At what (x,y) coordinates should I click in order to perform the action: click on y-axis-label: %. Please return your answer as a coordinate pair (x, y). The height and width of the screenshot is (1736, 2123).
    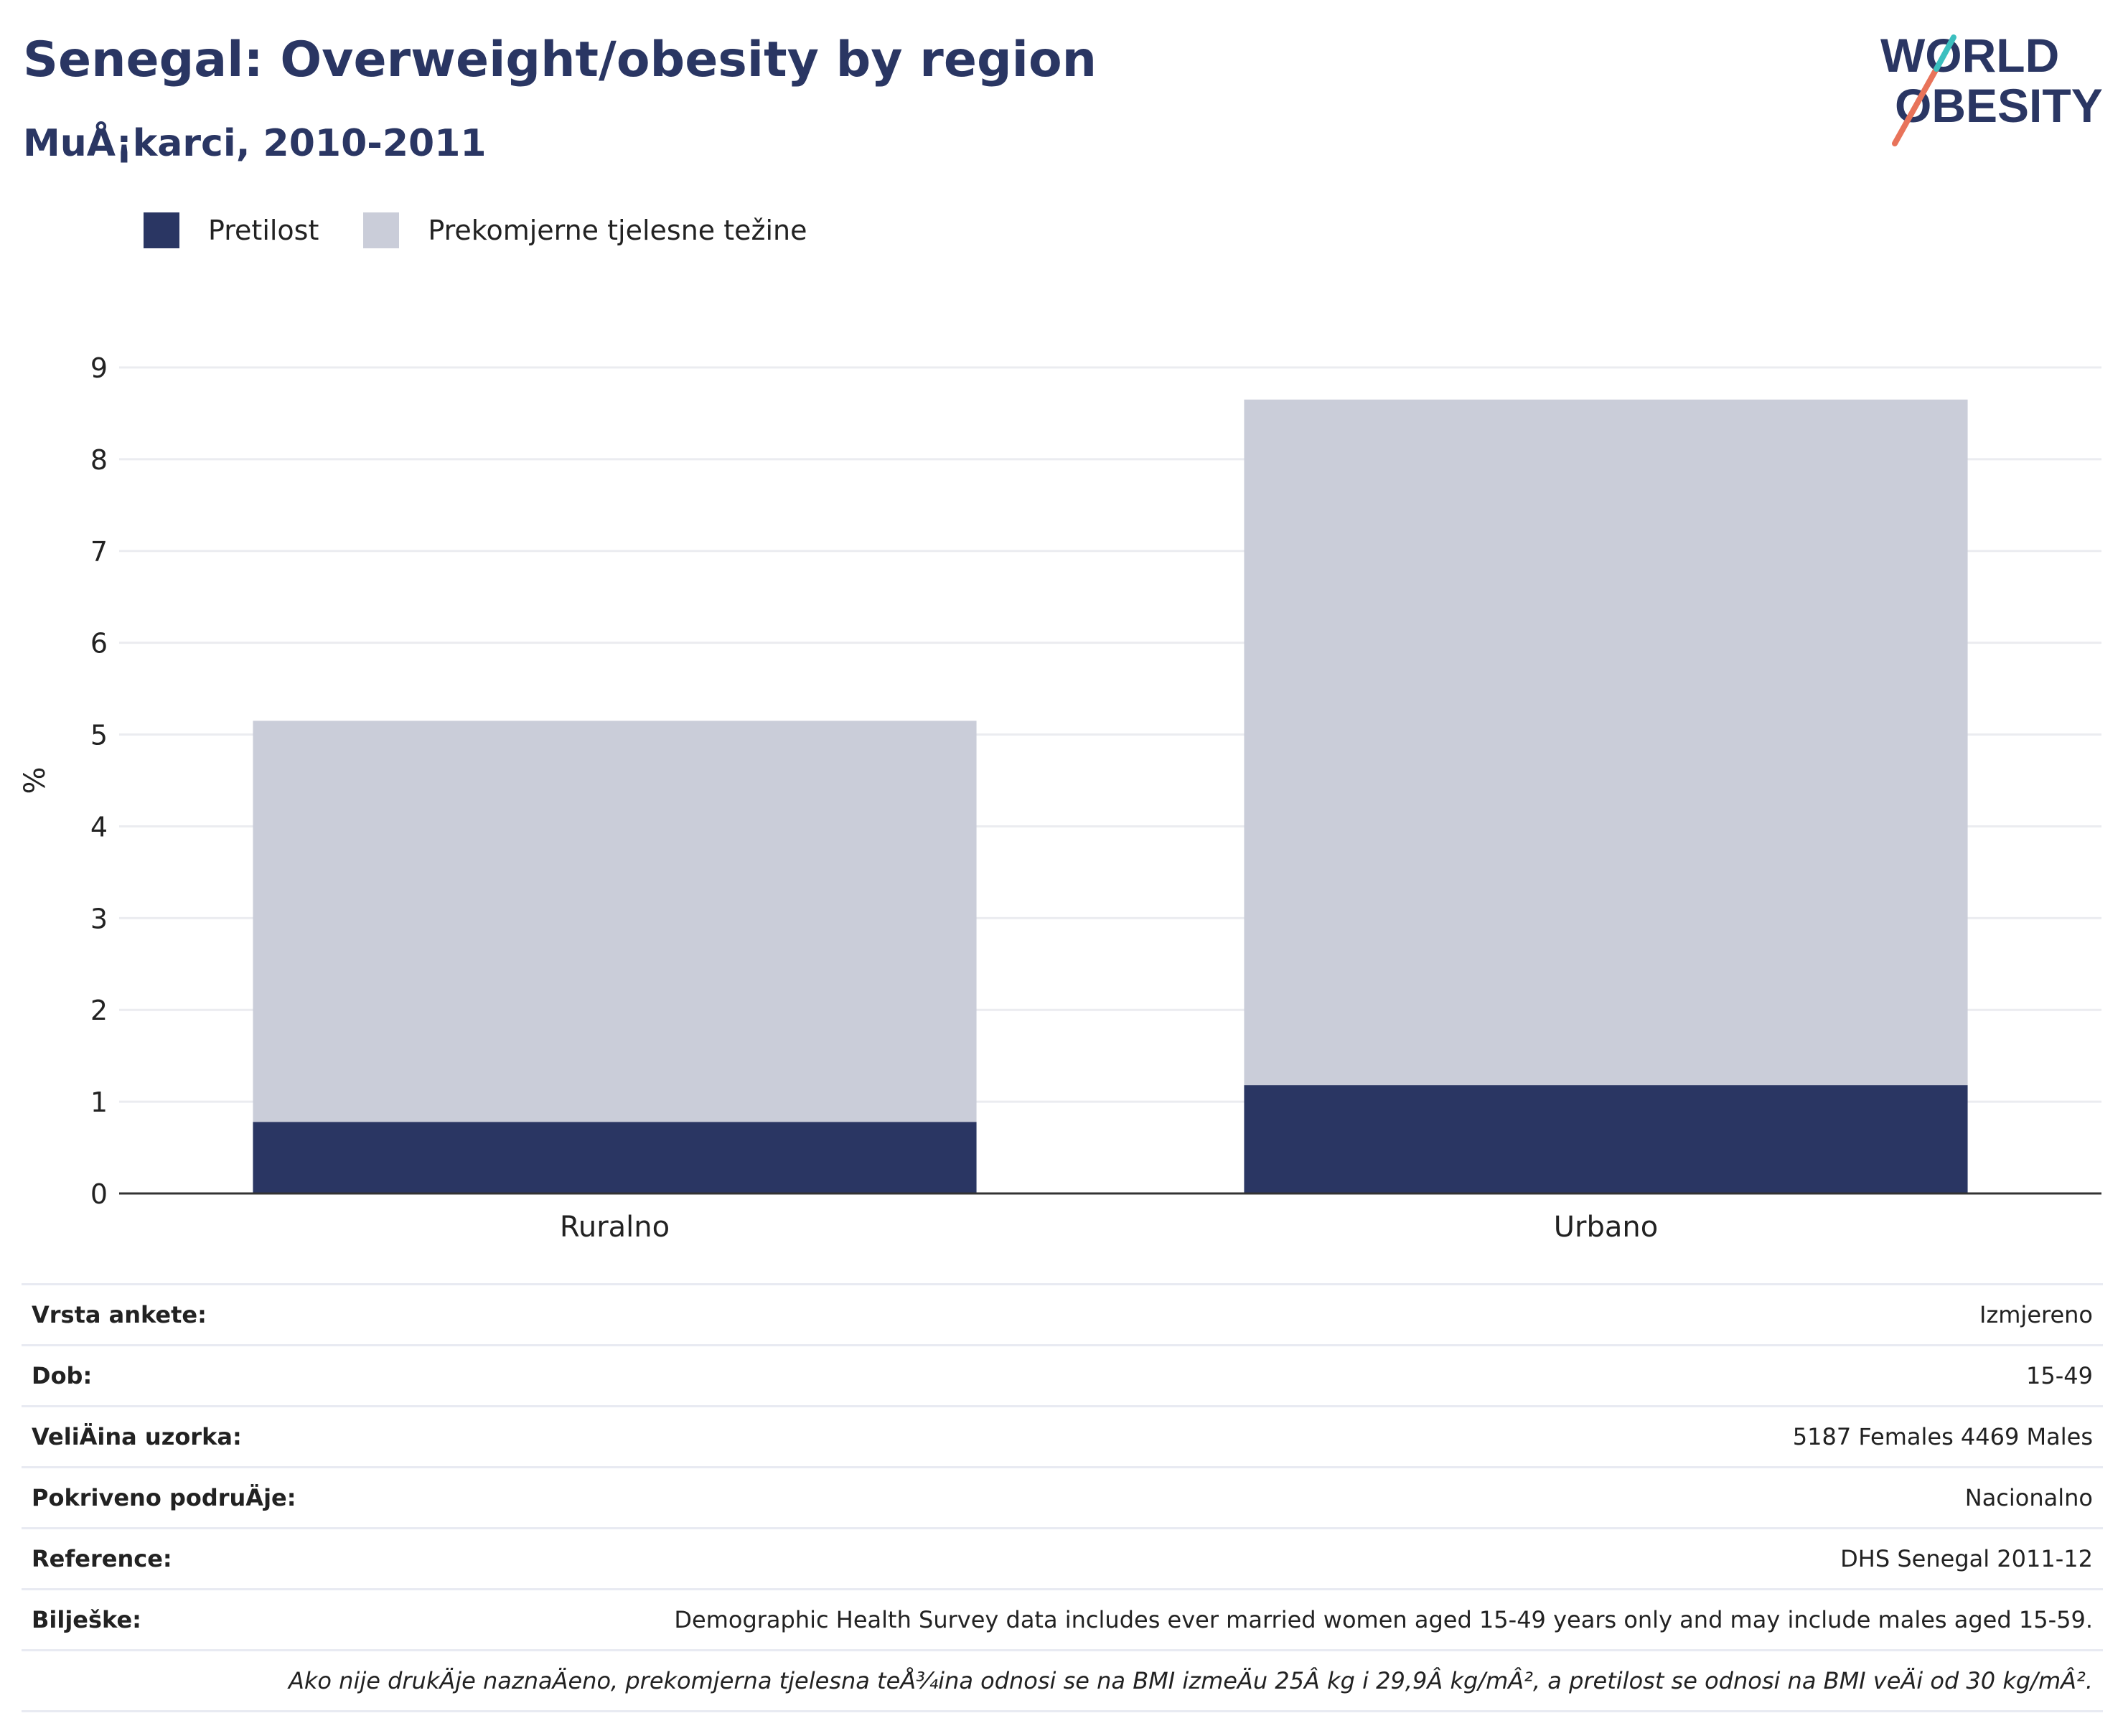
    Looking at the image, I should click on (35, 780).